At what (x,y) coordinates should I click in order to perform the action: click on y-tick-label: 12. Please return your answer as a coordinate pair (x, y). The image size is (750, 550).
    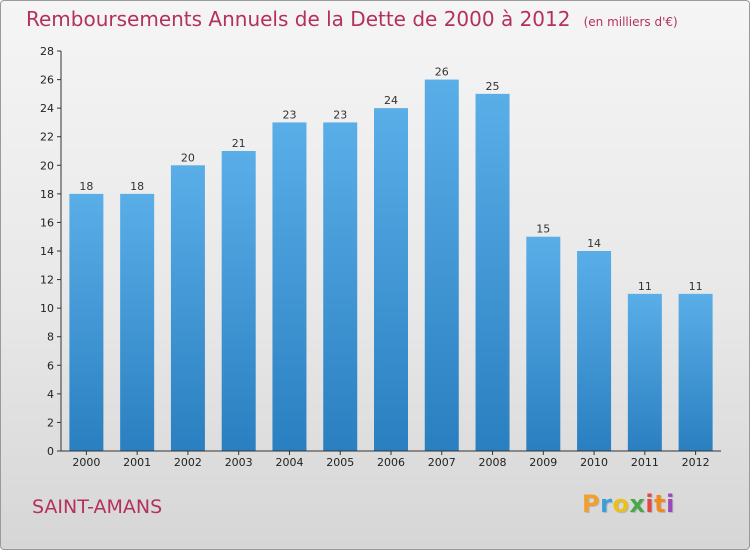
    Looking at the image, I should click on (47, 280).